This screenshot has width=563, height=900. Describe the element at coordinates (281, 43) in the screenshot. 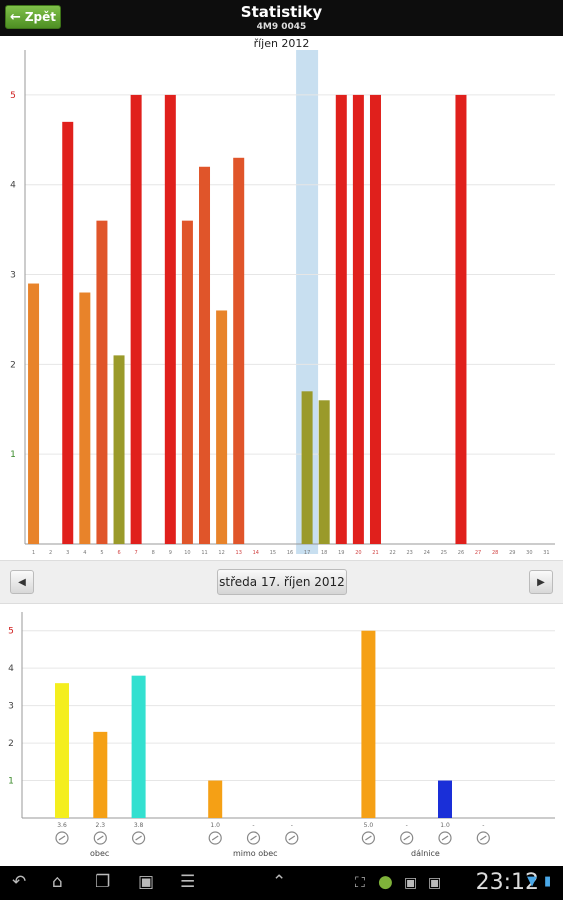

I see `month-label: říjen 2012` at that location.